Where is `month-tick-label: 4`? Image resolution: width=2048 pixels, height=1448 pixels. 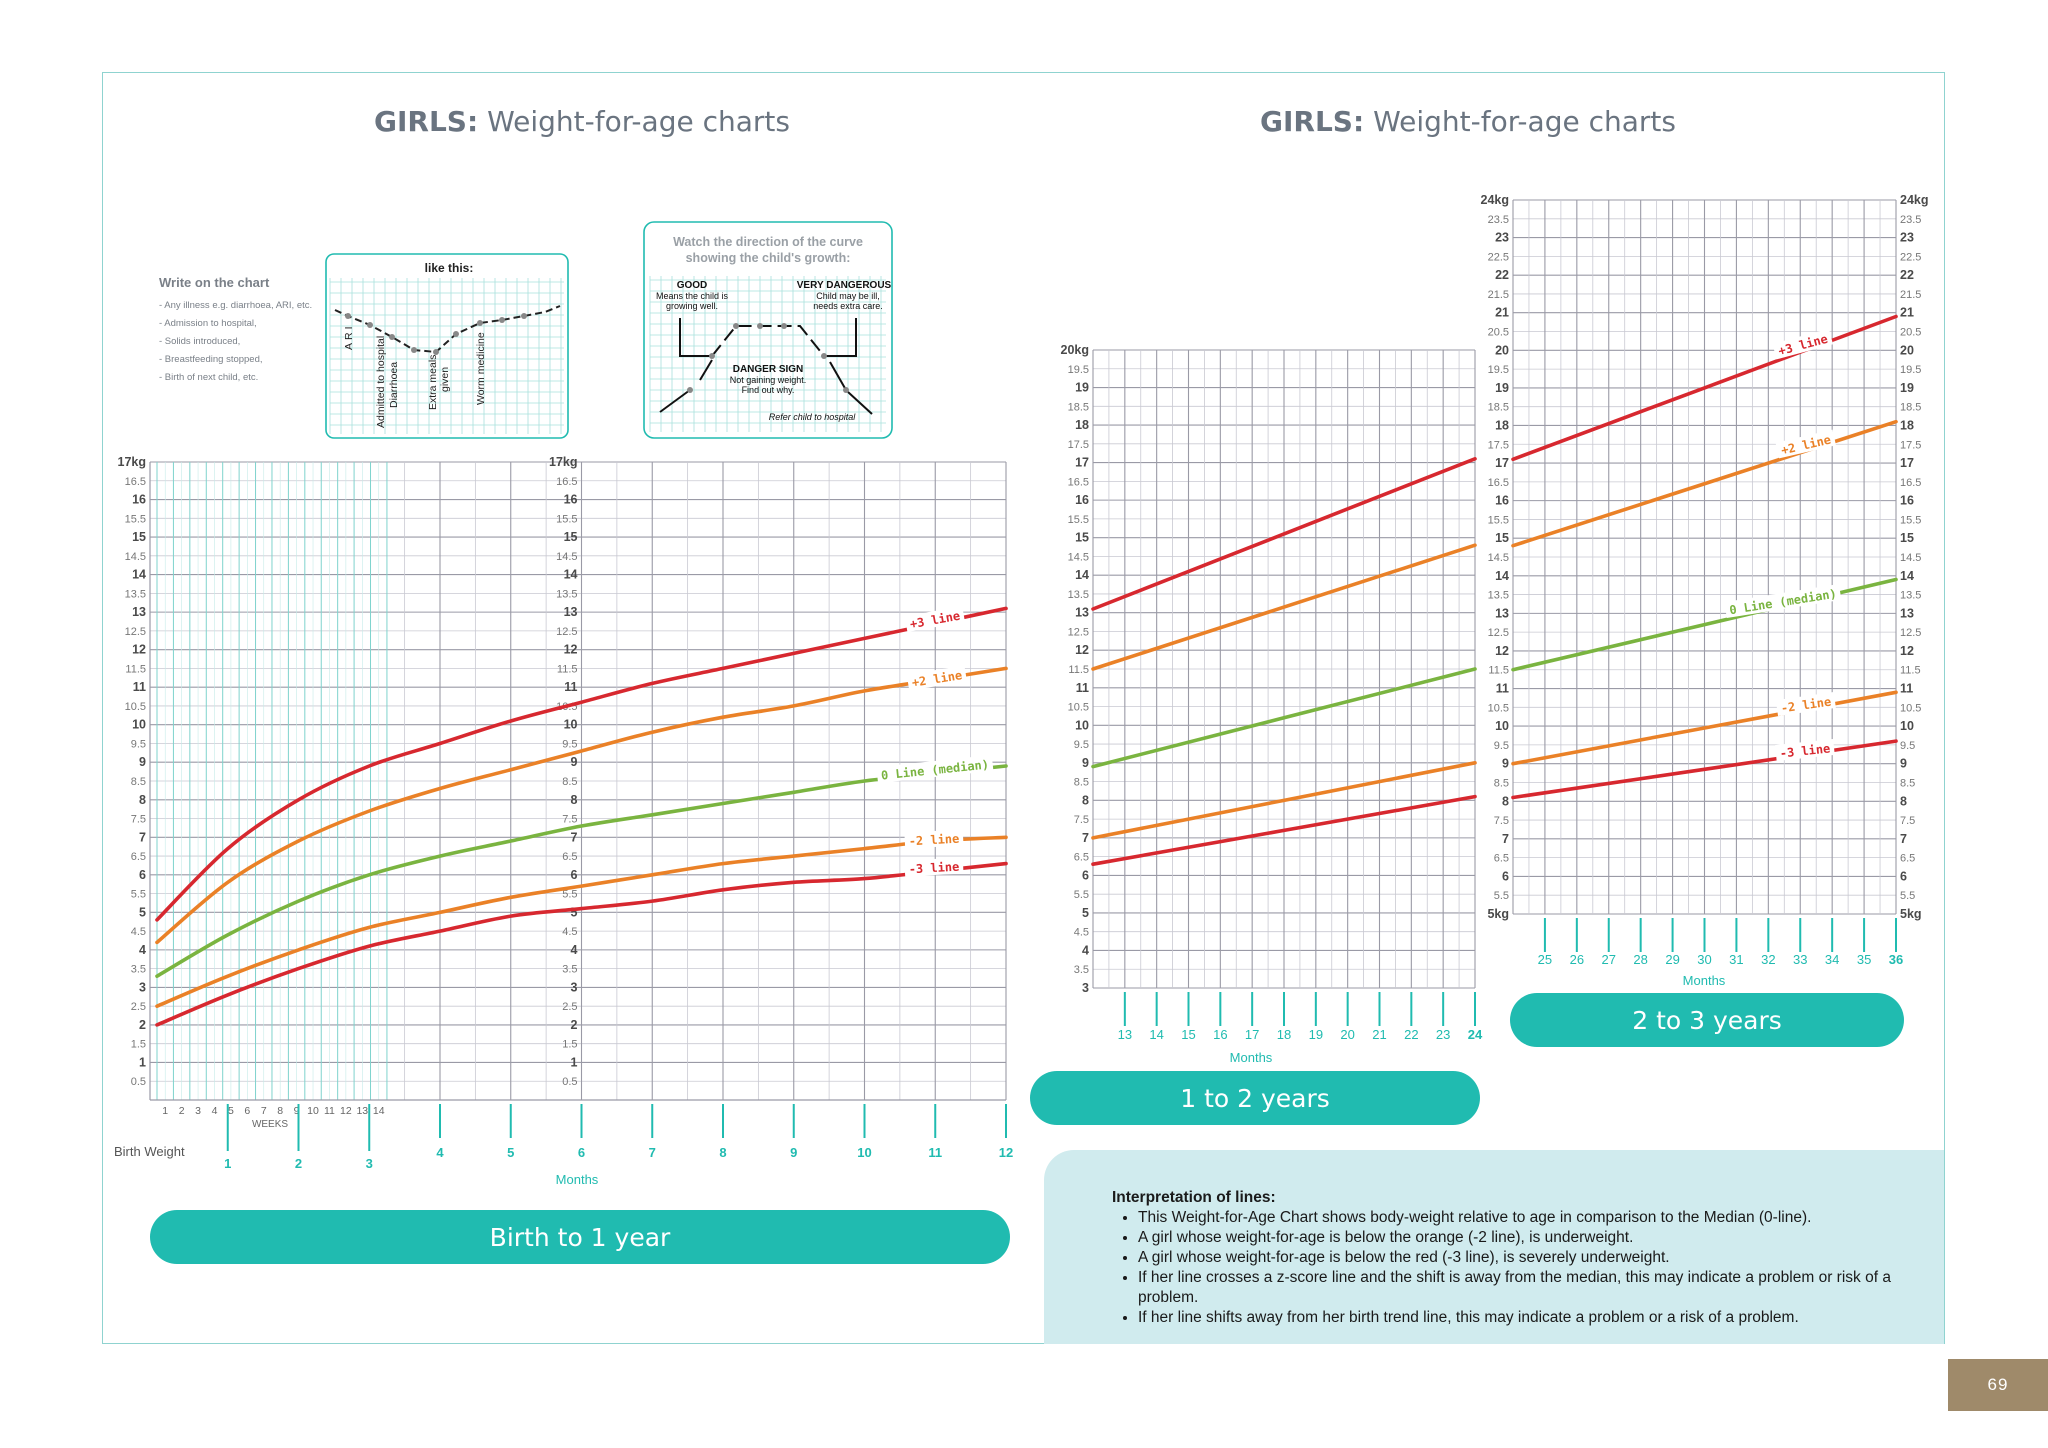
month-tick-label: 4 is located at coordinates (440, 1152).